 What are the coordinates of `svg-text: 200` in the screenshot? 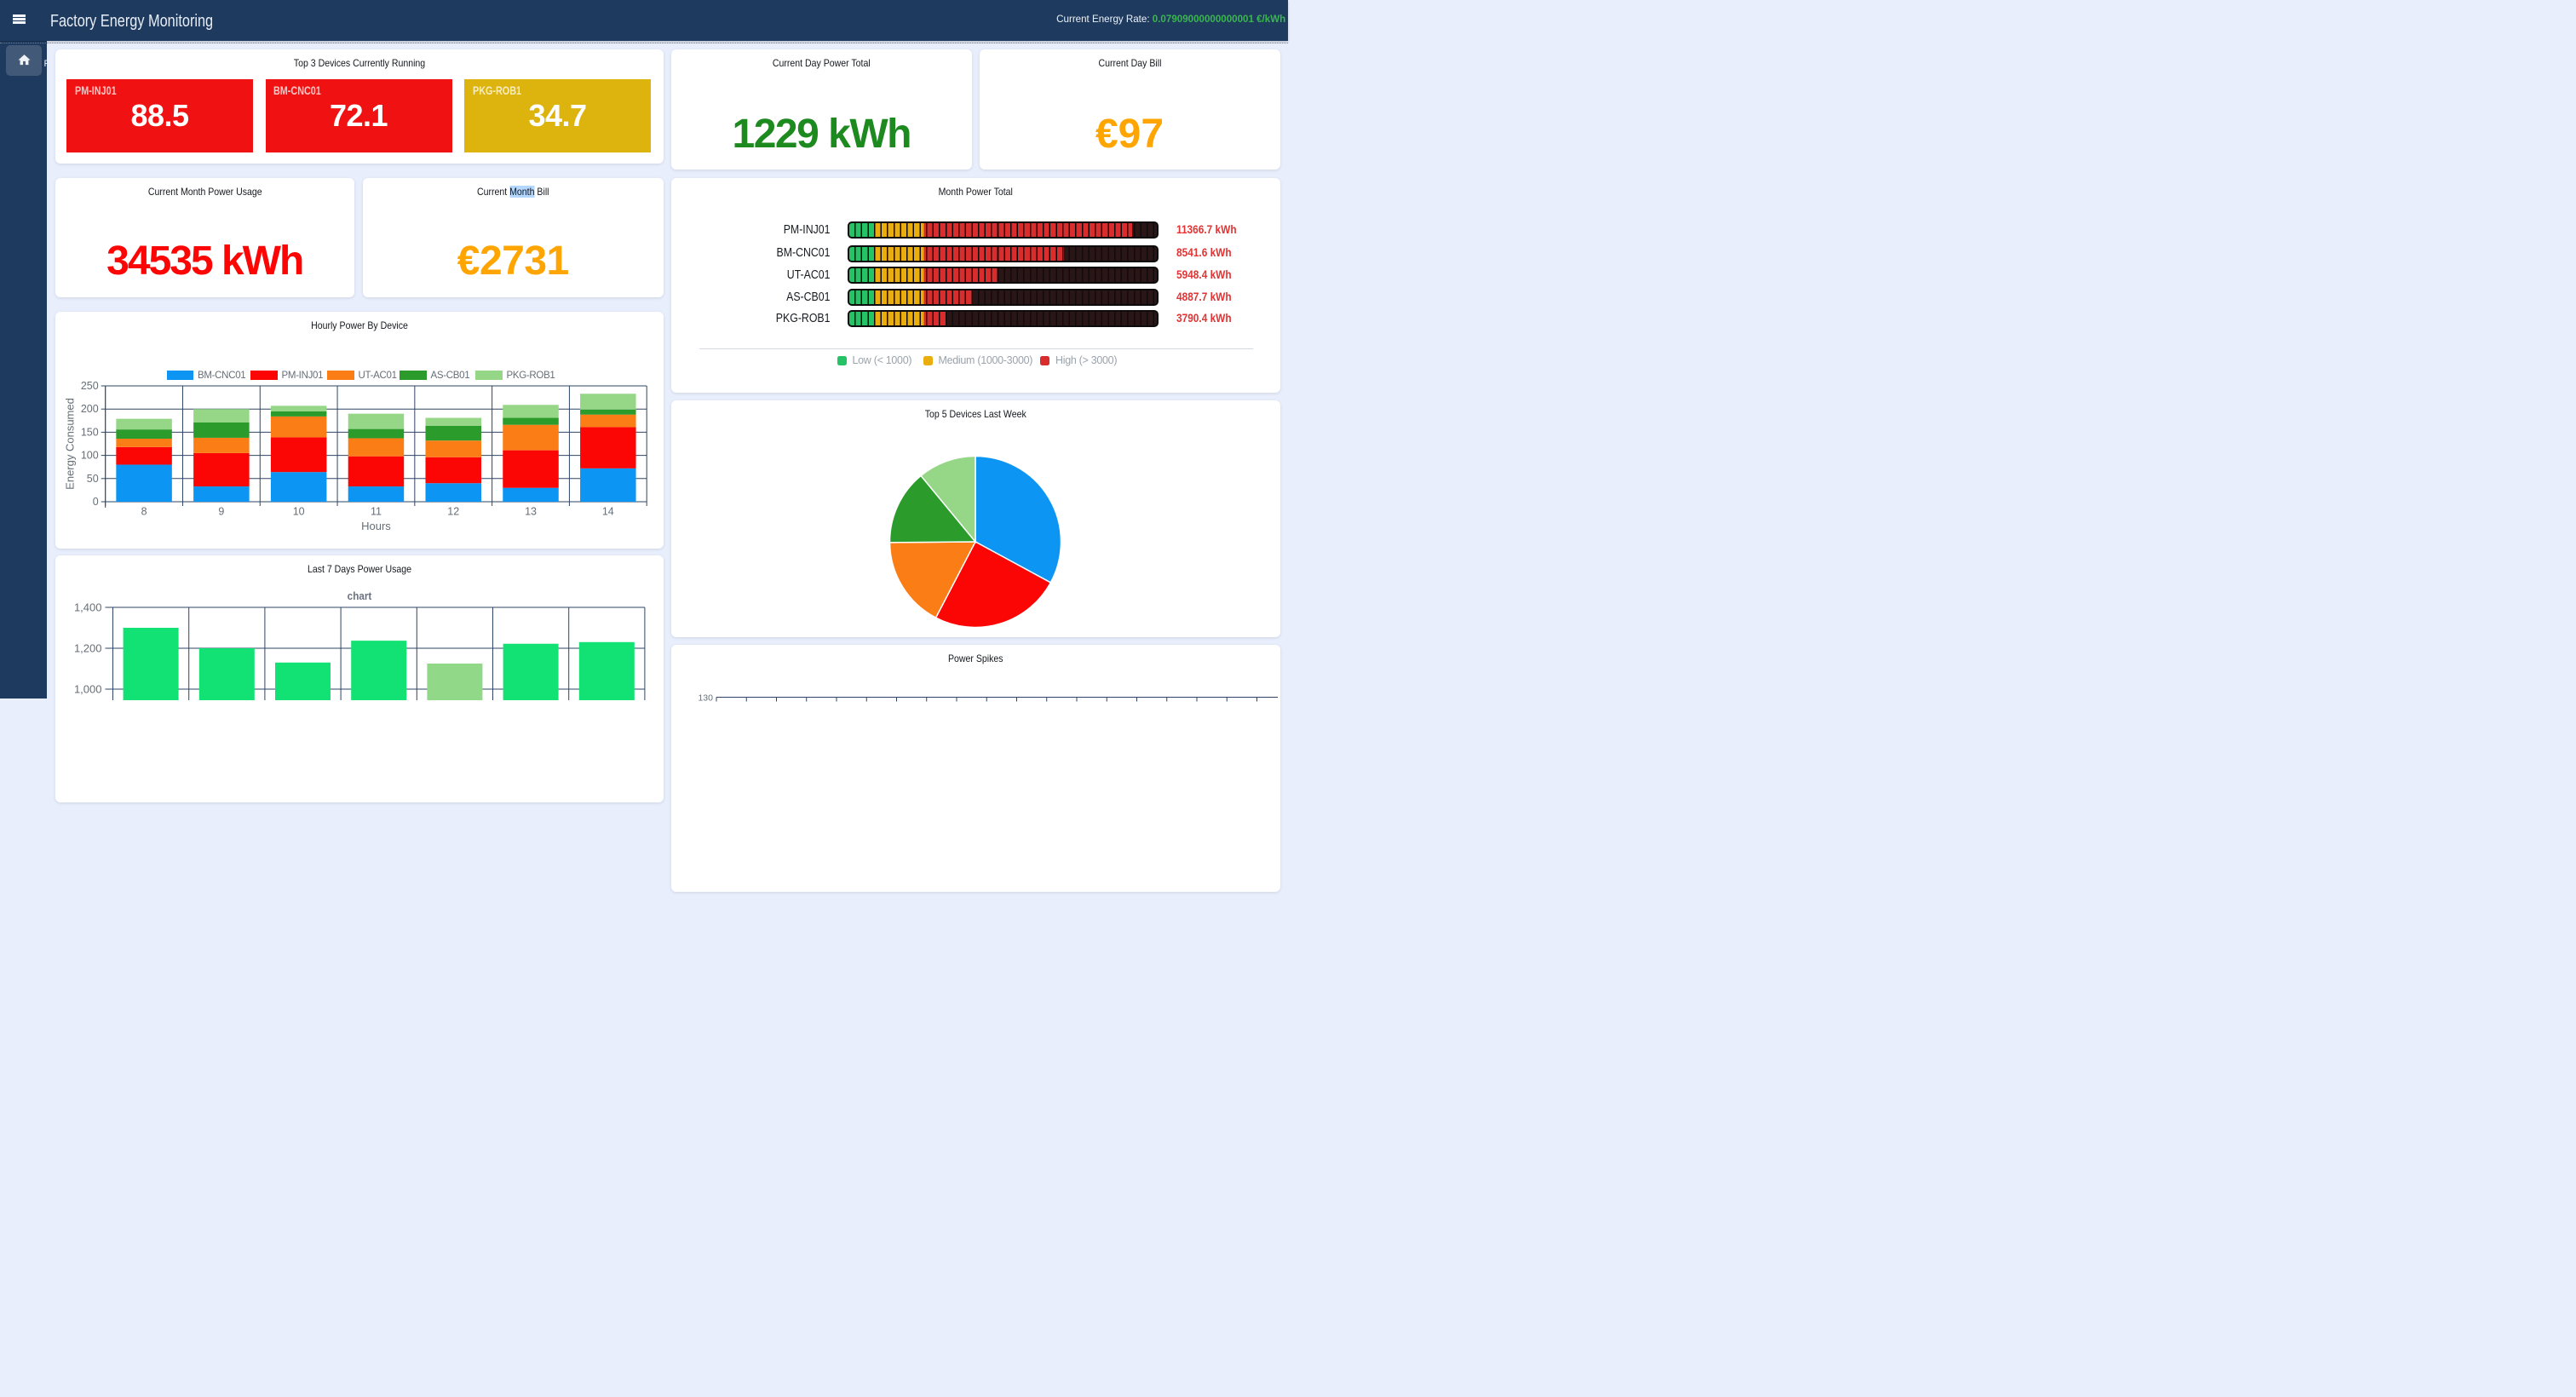 It's located at (89, 409).